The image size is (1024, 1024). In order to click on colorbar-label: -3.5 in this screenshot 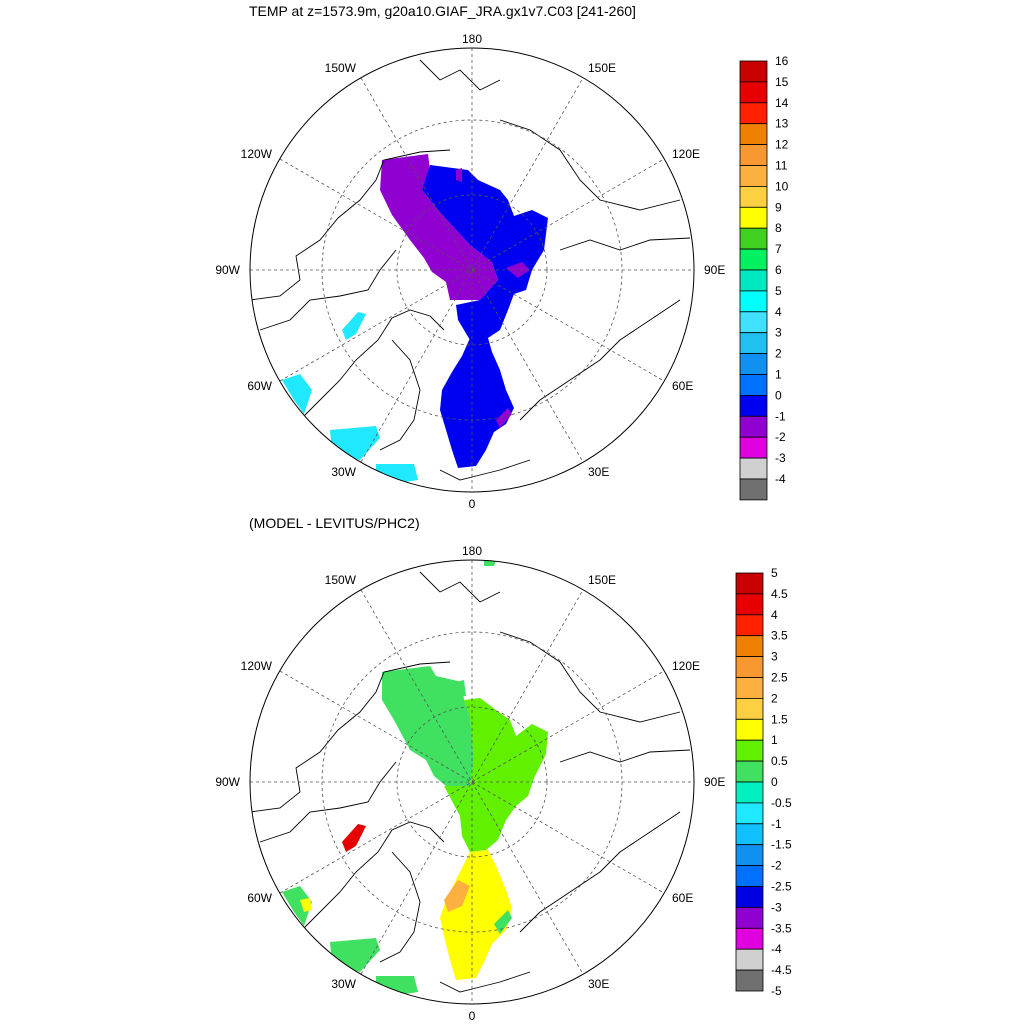, I will do `click(781, 928)`.